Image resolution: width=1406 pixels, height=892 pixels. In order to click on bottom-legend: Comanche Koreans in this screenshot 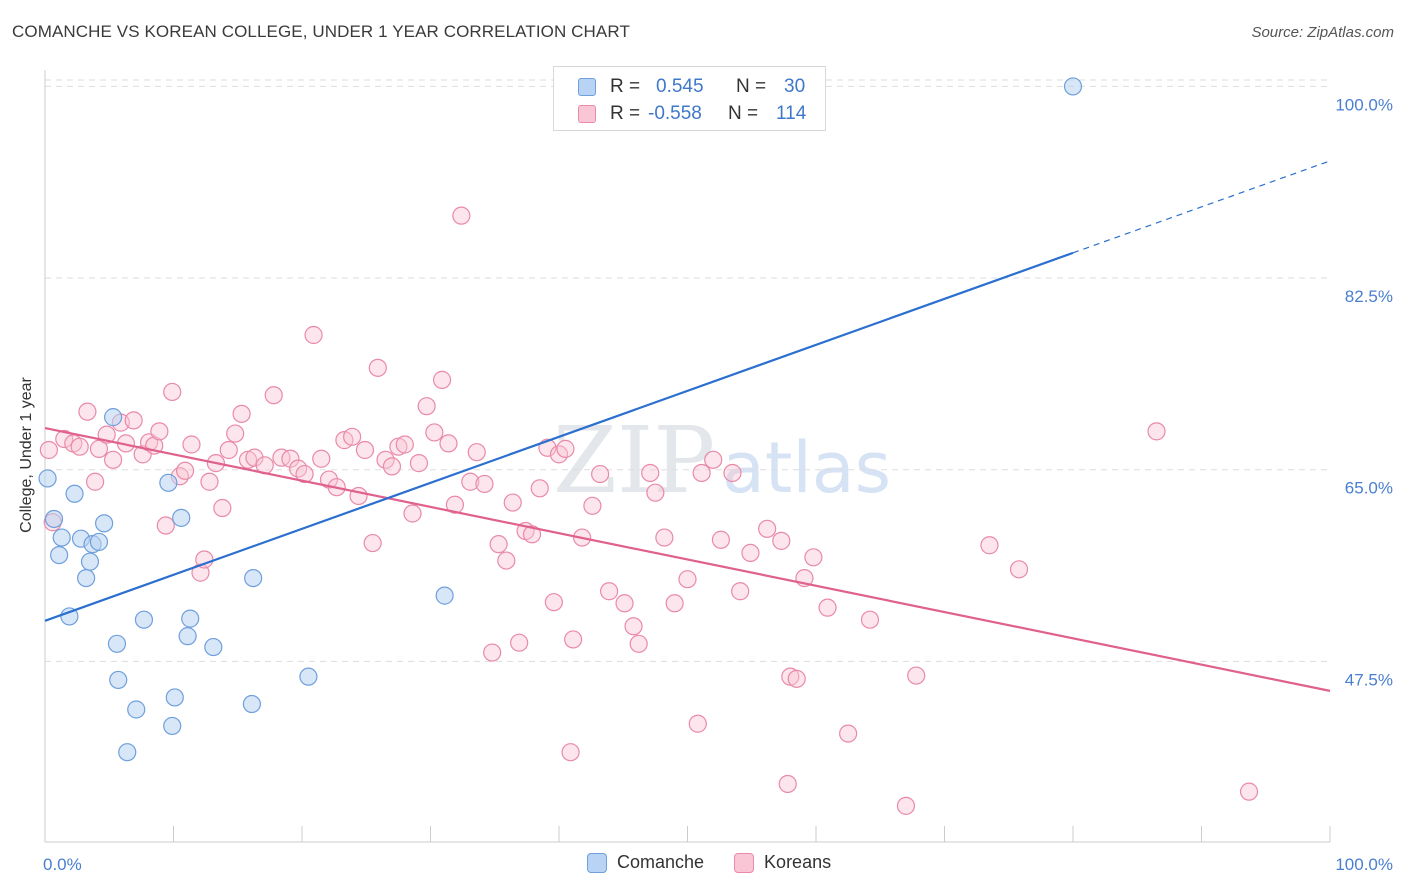, I will do `click(724, 862)`.